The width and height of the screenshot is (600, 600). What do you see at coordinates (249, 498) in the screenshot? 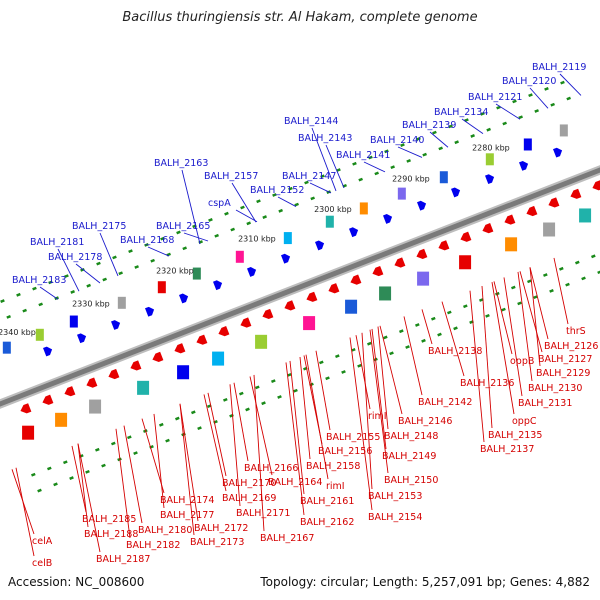
I see `bottom-gene-label: BALH_2169` at bounding box center [249, 498].